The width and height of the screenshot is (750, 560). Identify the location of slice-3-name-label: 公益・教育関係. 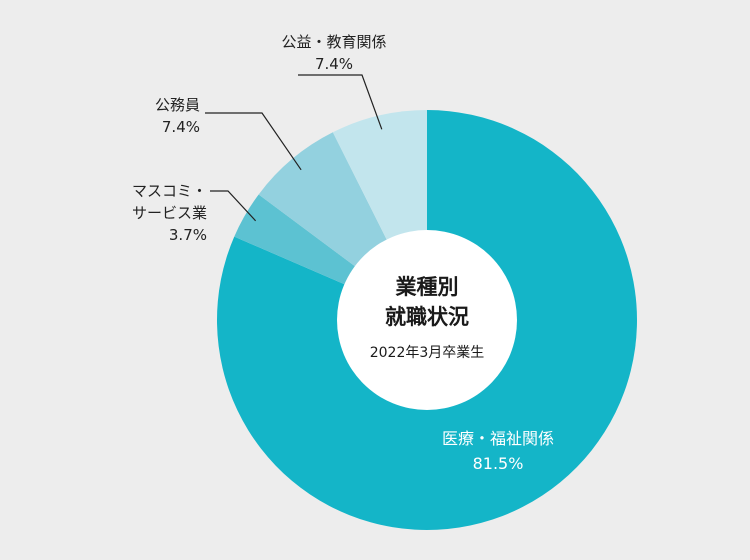
(333, 42).